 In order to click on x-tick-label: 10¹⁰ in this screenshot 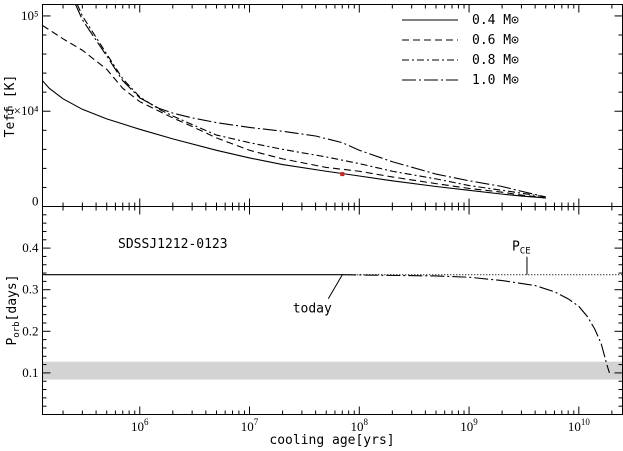, I will do `click(579, 425)`.